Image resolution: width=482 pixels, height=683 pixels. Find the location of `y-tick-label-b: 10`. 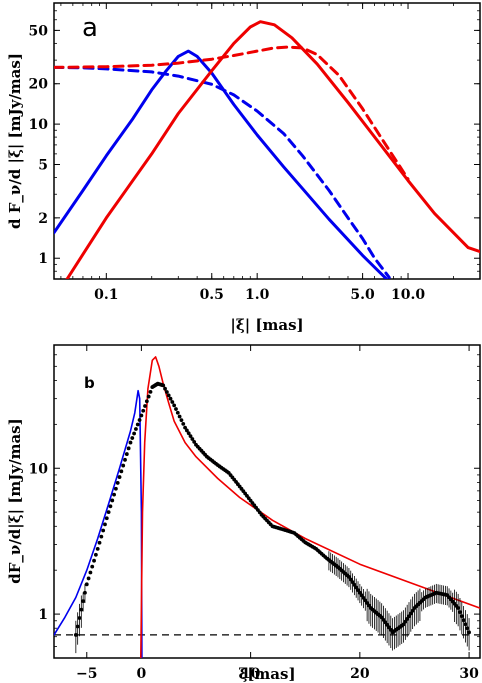

y-tick-label-b: 10 is located at coordinates (39, 469).